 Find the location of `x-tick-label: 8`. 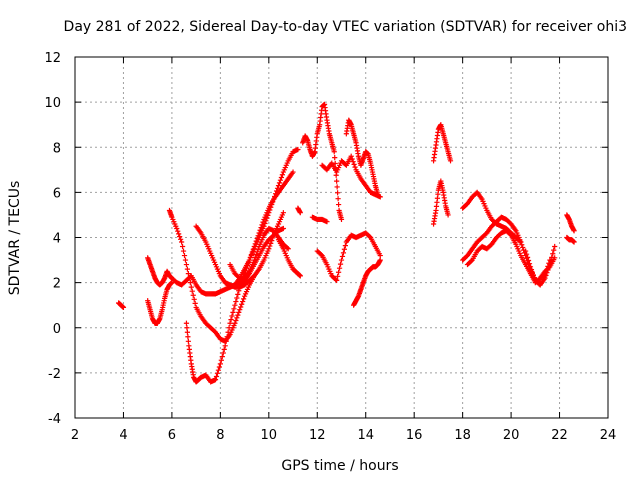

x-tick-label: 8 is located at coordinates (220, 435).